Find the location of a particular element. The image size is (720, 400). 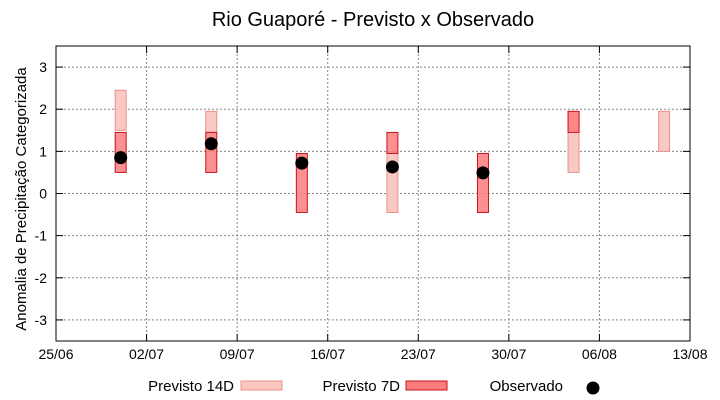

y-tick-label: -2 is located at coordinates (41, 278).